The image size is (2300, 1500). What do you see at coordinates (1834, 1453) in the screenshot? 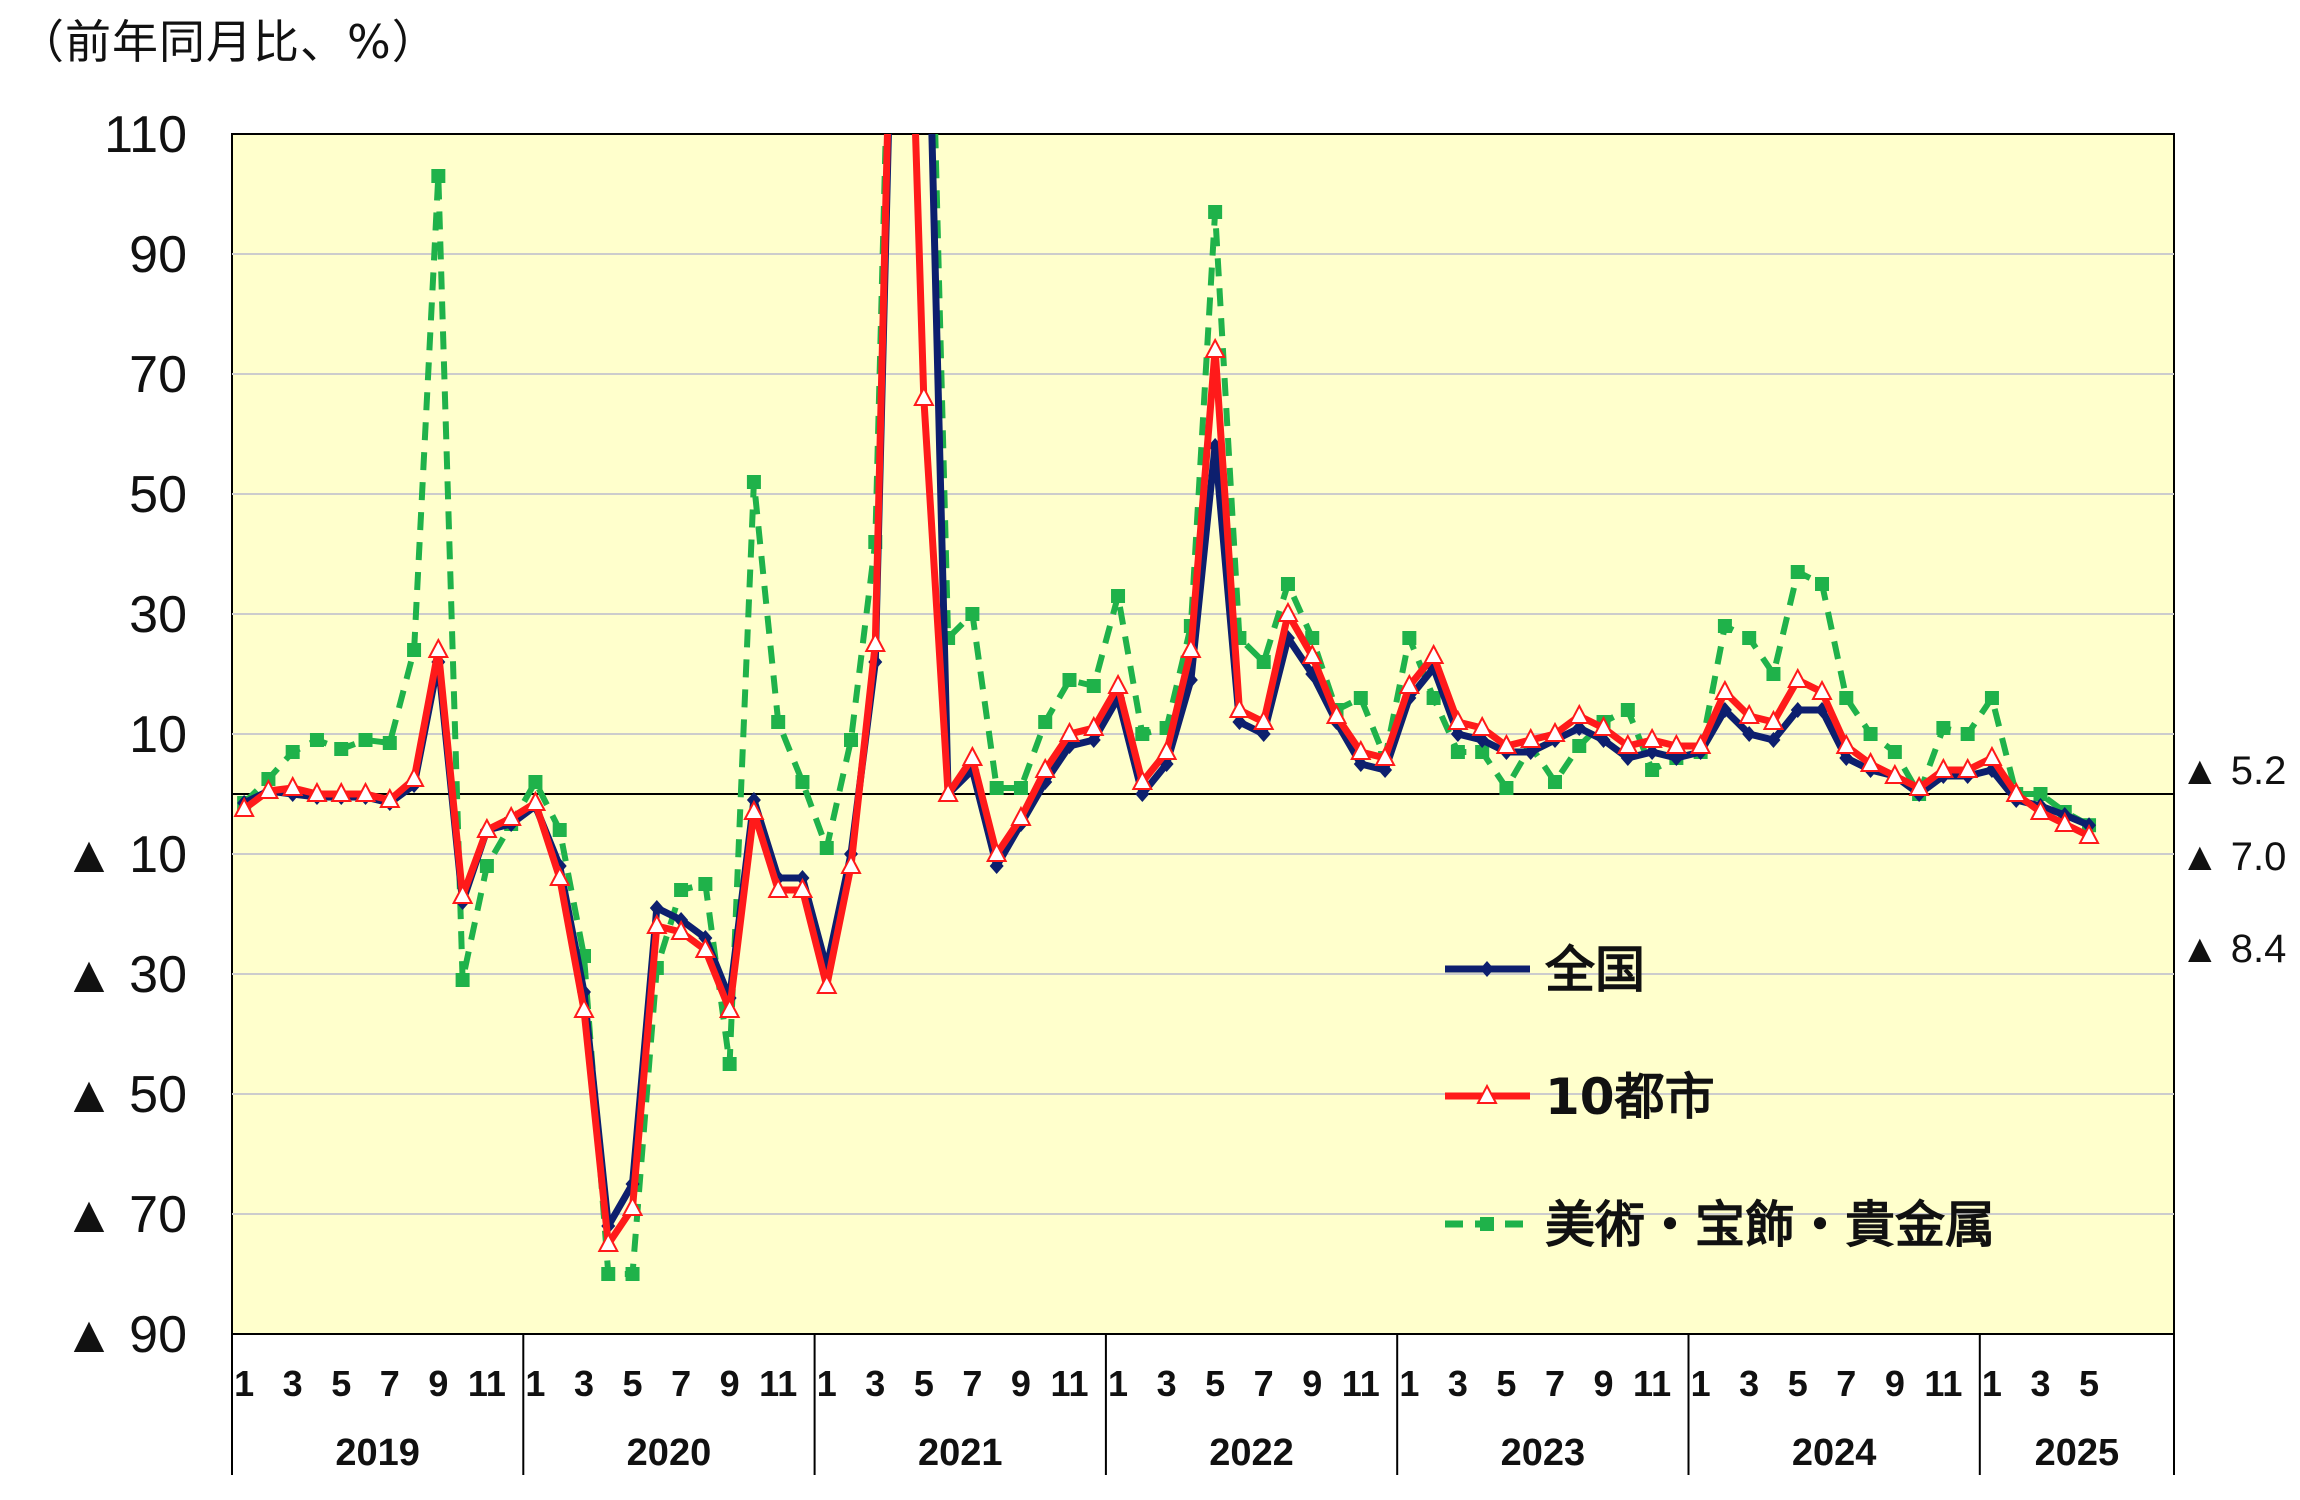
I see `year-label: 2024` at bounding box center [1834, 1453].